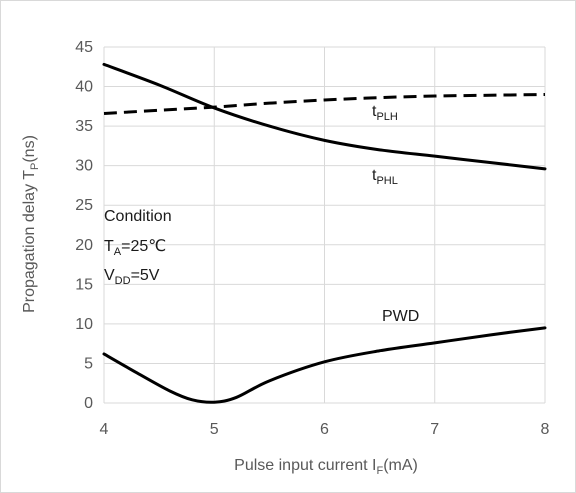 This screenshot has width=576, height=493. What do you see at coordinates (84, 87) in the screenshot?
I see `y-tick-label: 40` at bounding box center [84, 87].